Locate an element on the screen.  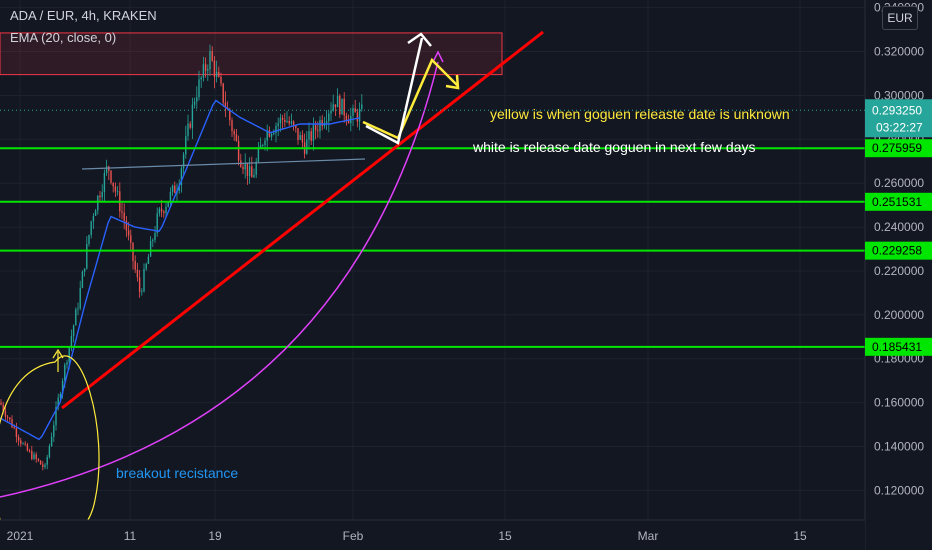
level-price-label: 0.229258 is located at coordinates (897, 251).